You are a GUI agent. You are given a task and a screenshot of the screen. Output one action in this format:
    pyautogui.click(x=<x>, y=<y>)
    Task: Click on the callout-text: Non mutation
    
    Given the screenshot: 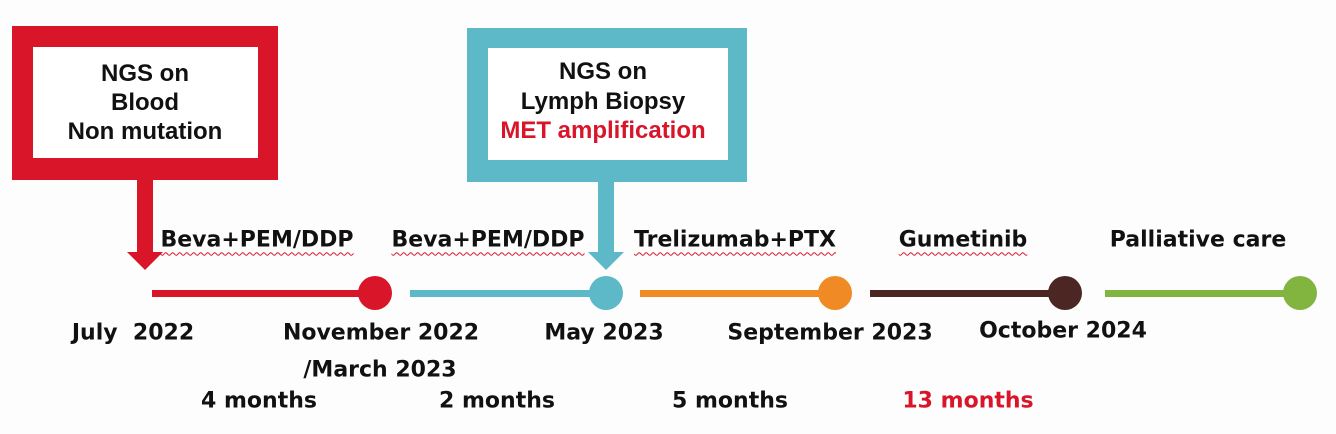 What is the action you would take?
    pyautogui.click(x=145, y=131)
    